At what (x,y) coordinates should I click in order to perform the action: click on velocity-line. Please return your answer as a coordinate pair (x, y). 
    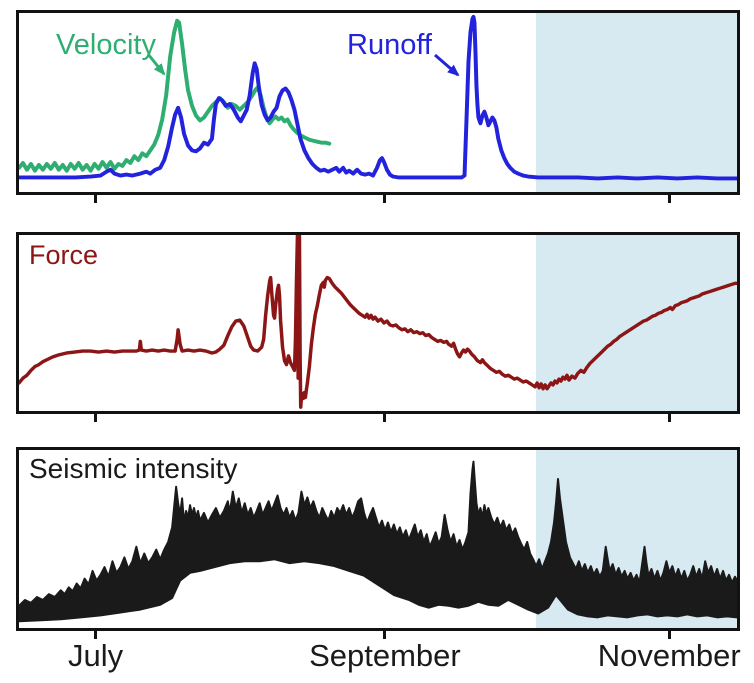
    Looking at the image, I should click on (175, 95).